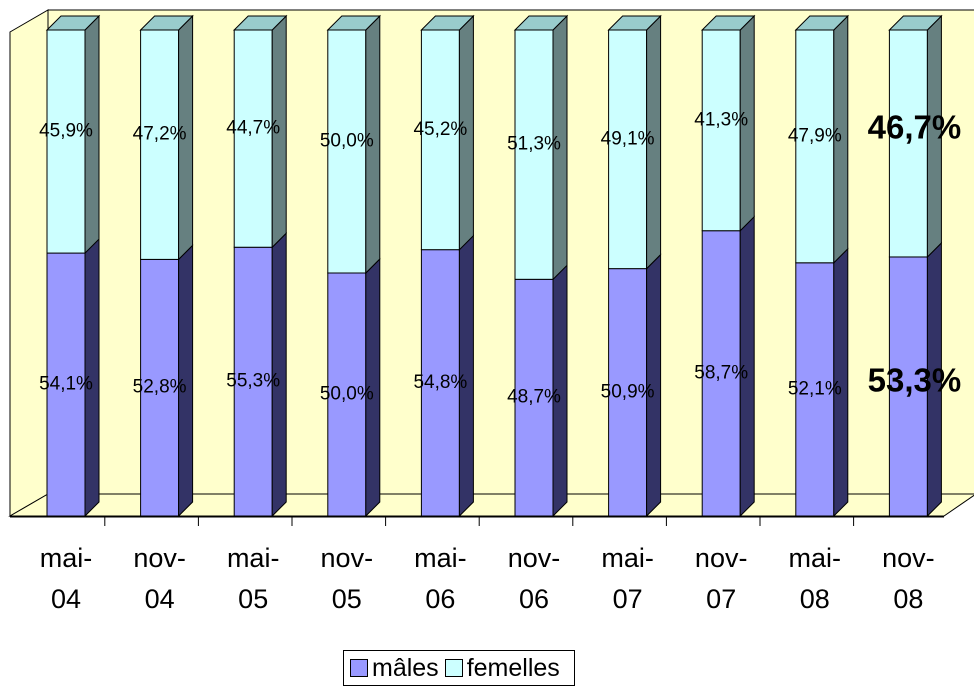  I want to click on x-tick-label-0-line2: 04, so click(66, 599).